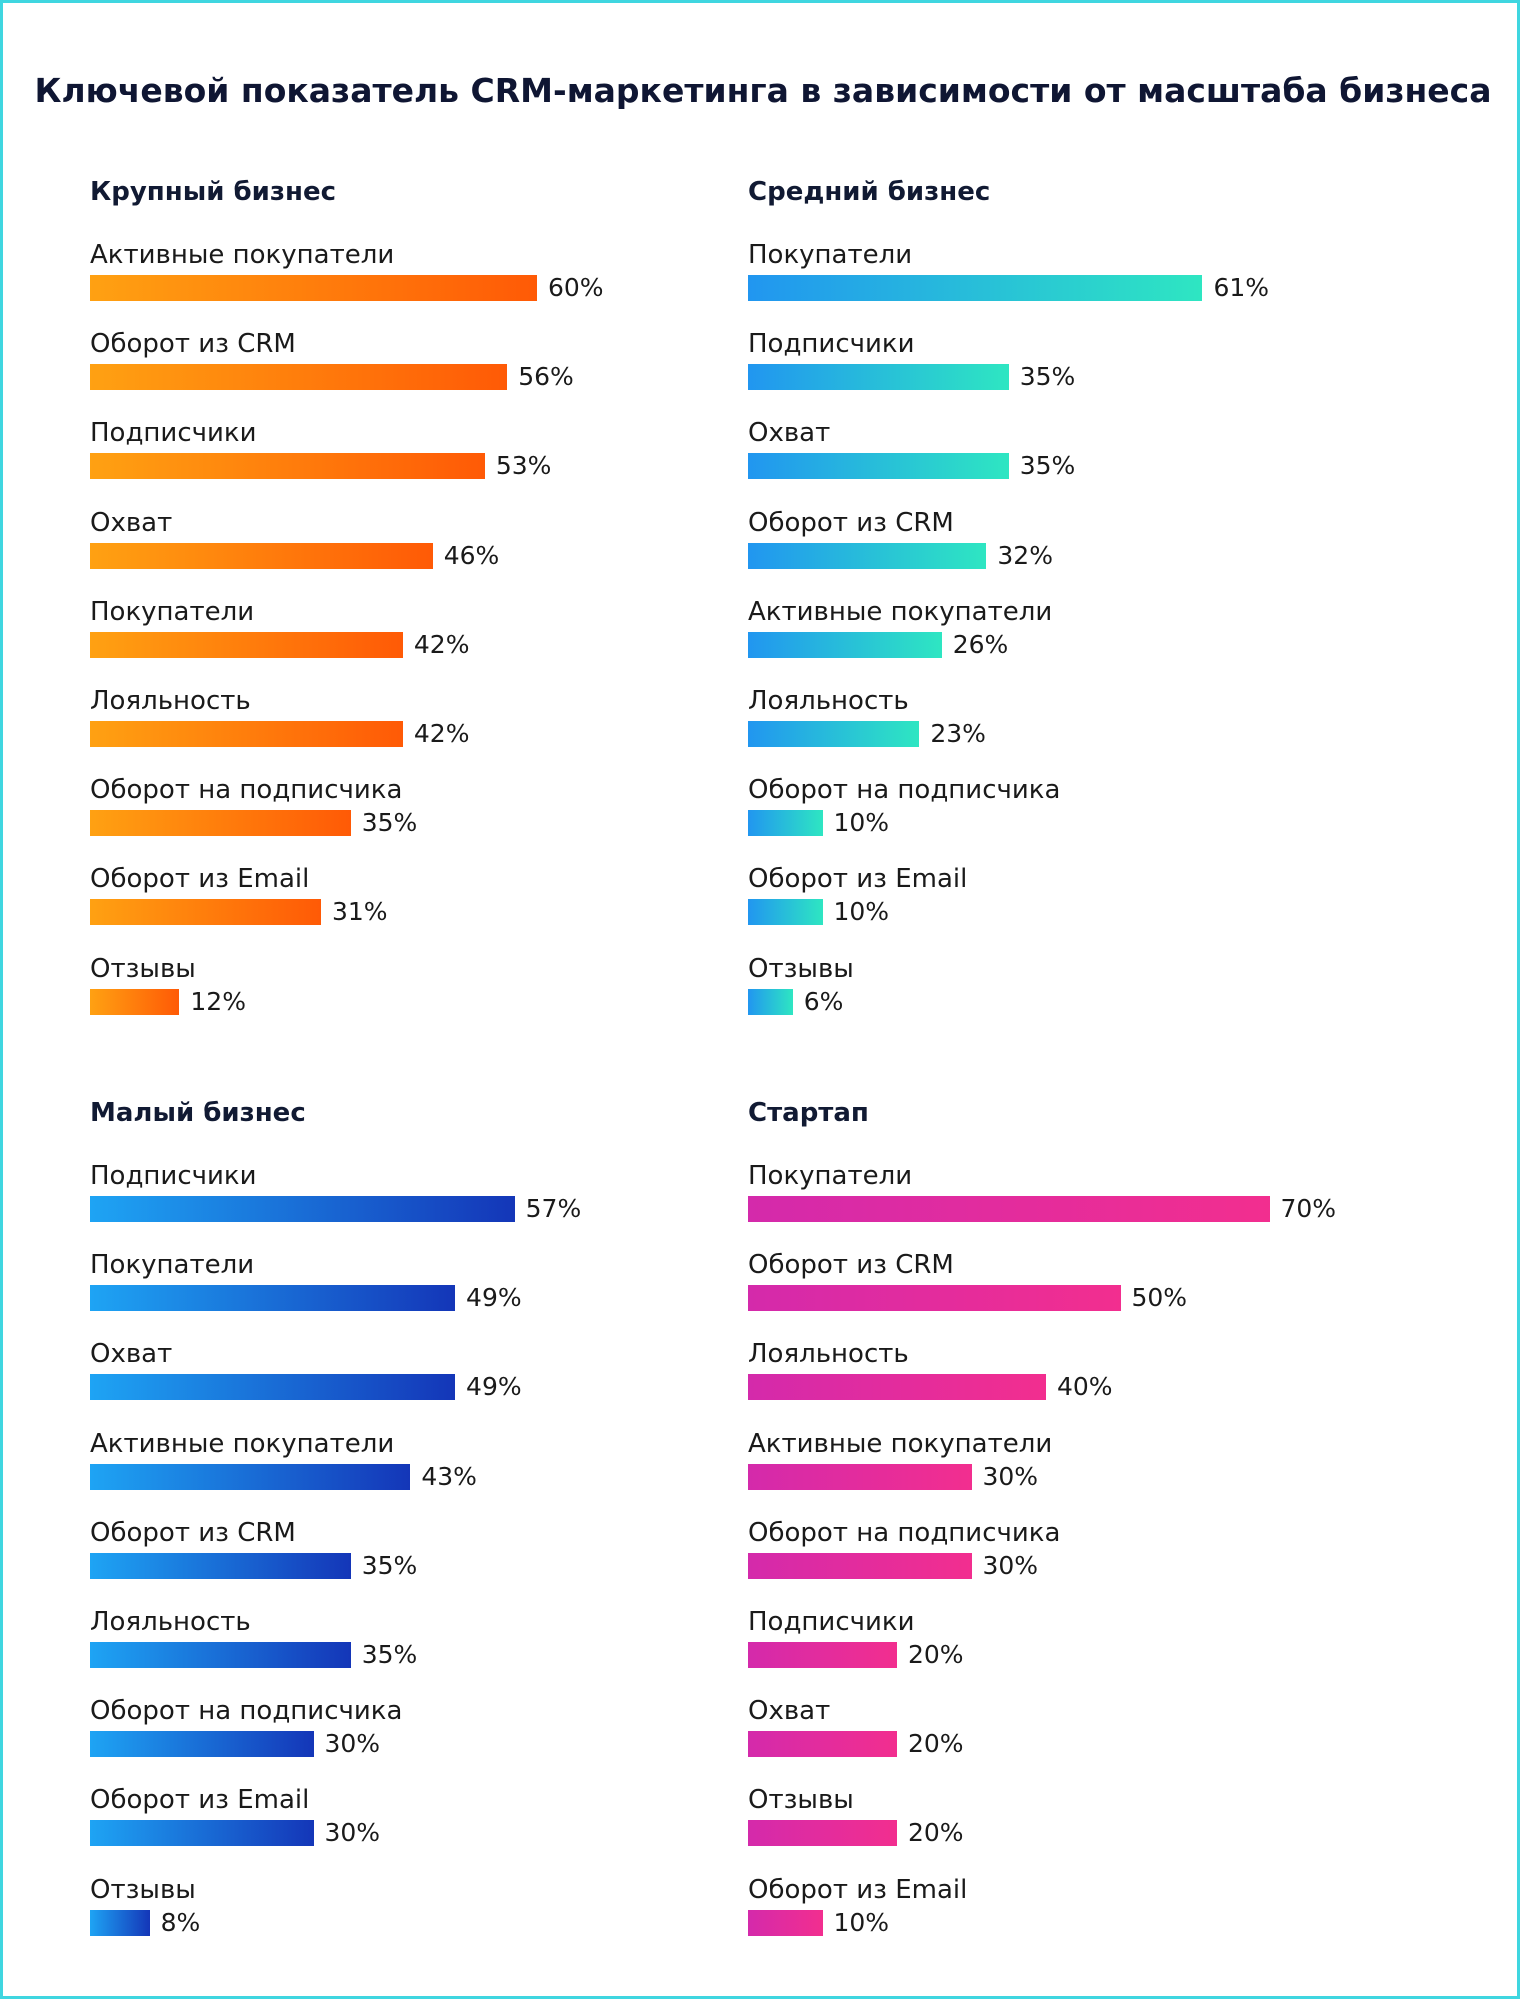 The image size is (1520, 1999). What do you see at coordinates (576, 287) in the screenshot?
I see `value-label: 60%` at bounding box center [576, 287].